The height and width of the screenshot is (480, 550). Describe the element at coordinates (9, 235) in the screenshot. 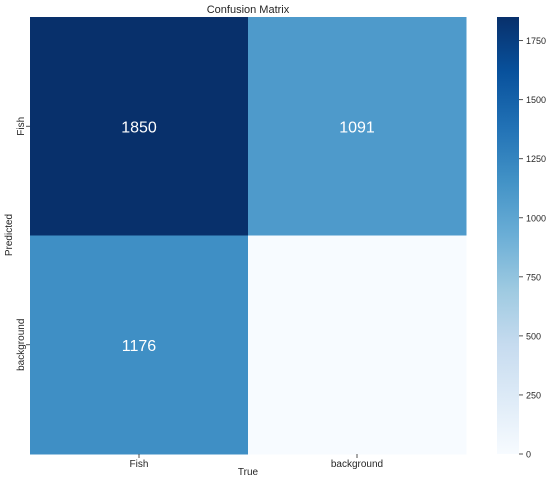

I see `y-axis-label: Predicted` at that location.